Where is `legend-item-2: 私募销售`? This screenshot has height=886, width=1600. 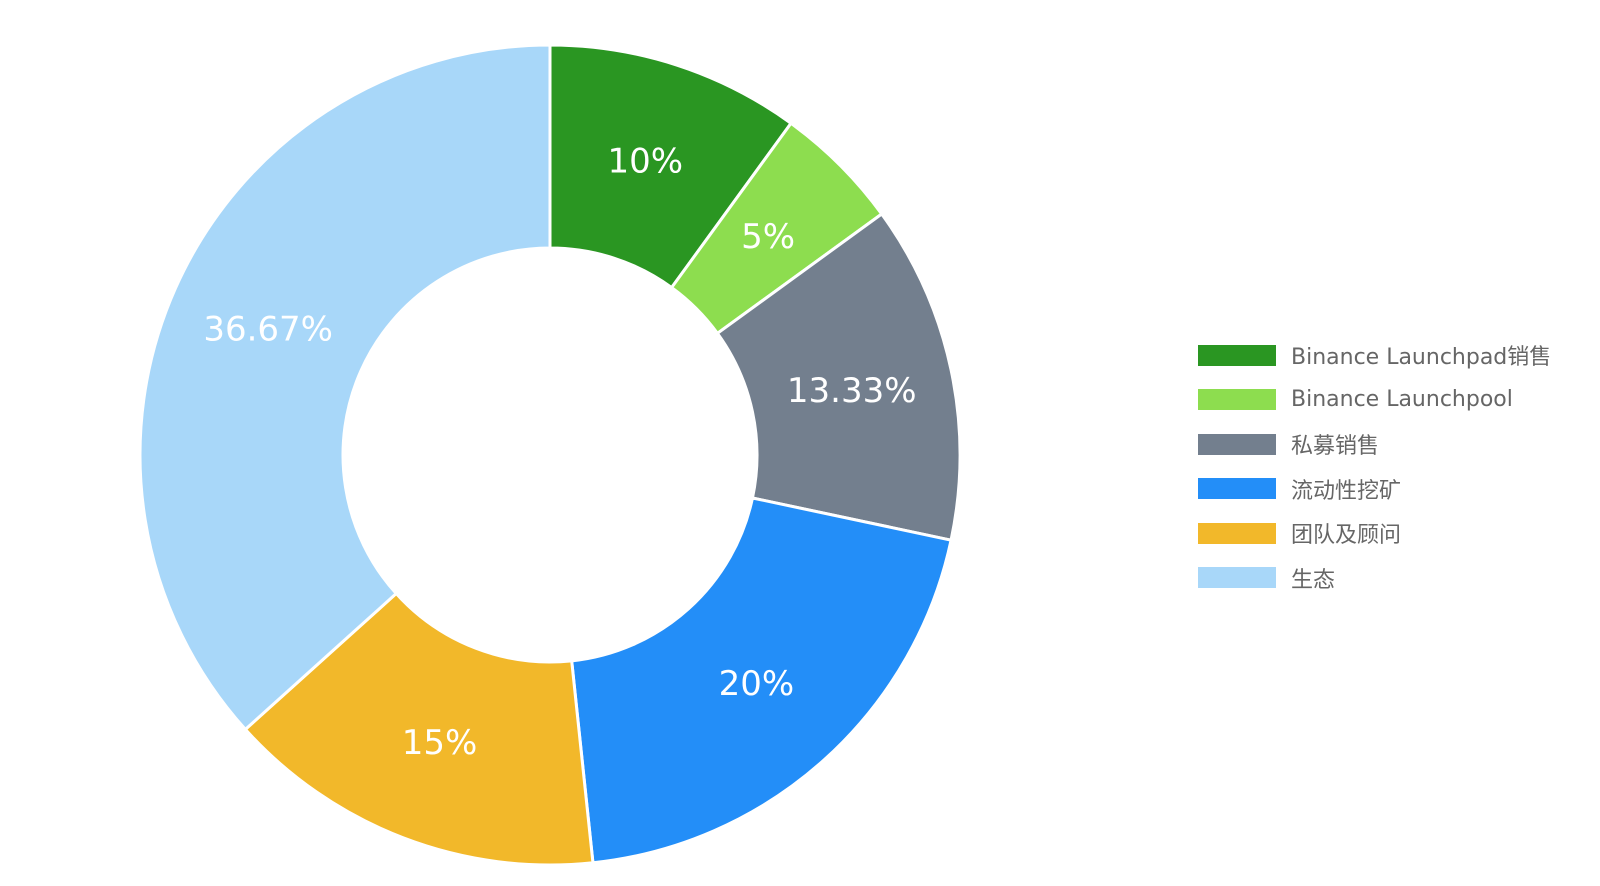
legend-item-2: 私募销售 is located at coordinates (1393, 444).